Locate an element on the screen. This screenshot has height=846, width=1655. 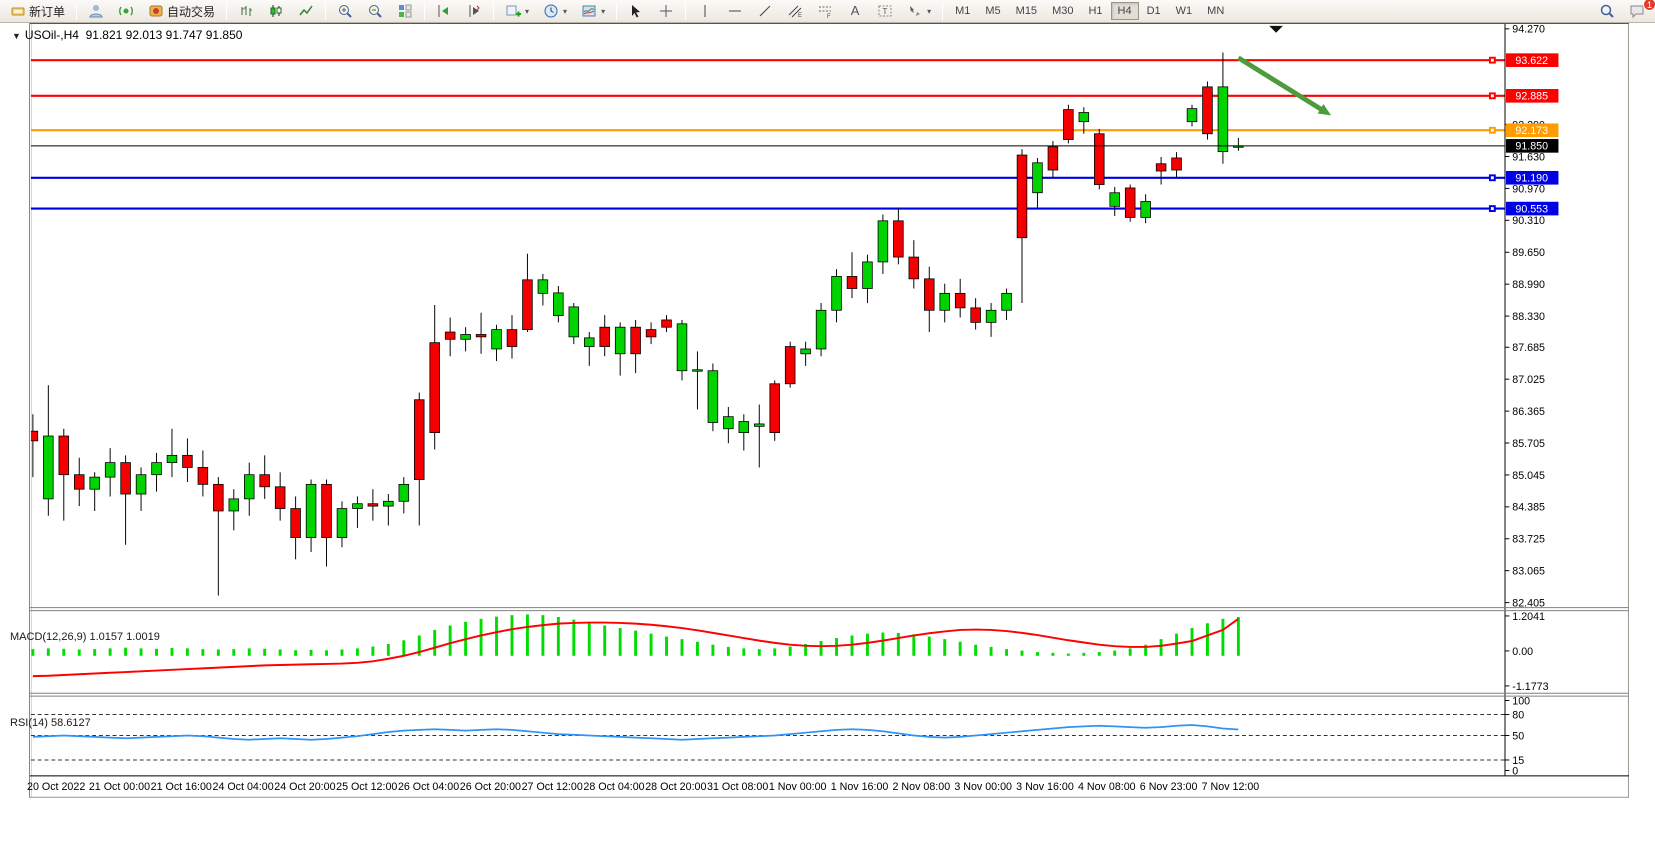
date-label: 6 Nov 23:00 is located at coordinates (1169, 787).